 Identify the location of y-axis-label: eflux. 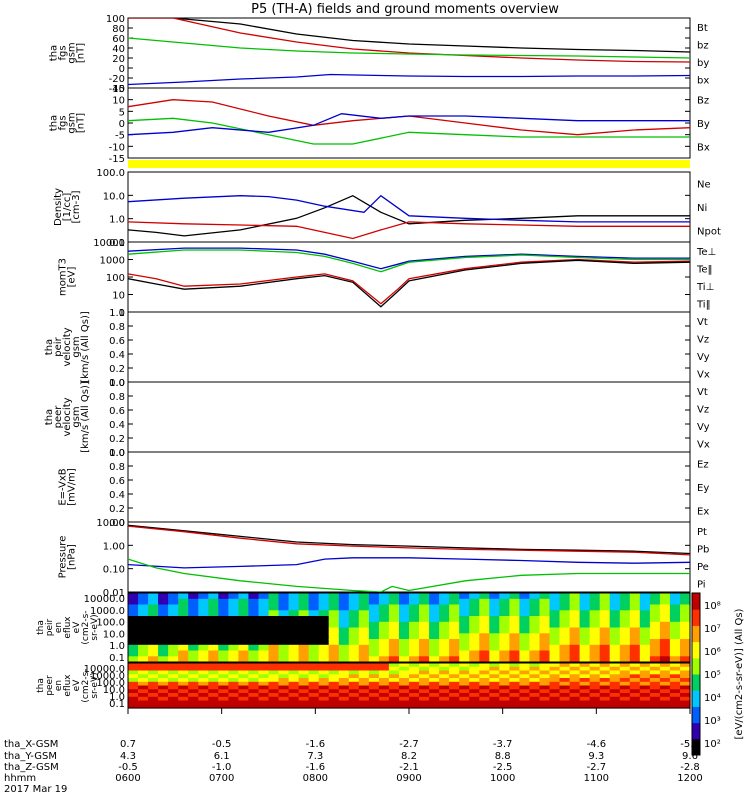
(68, 627).